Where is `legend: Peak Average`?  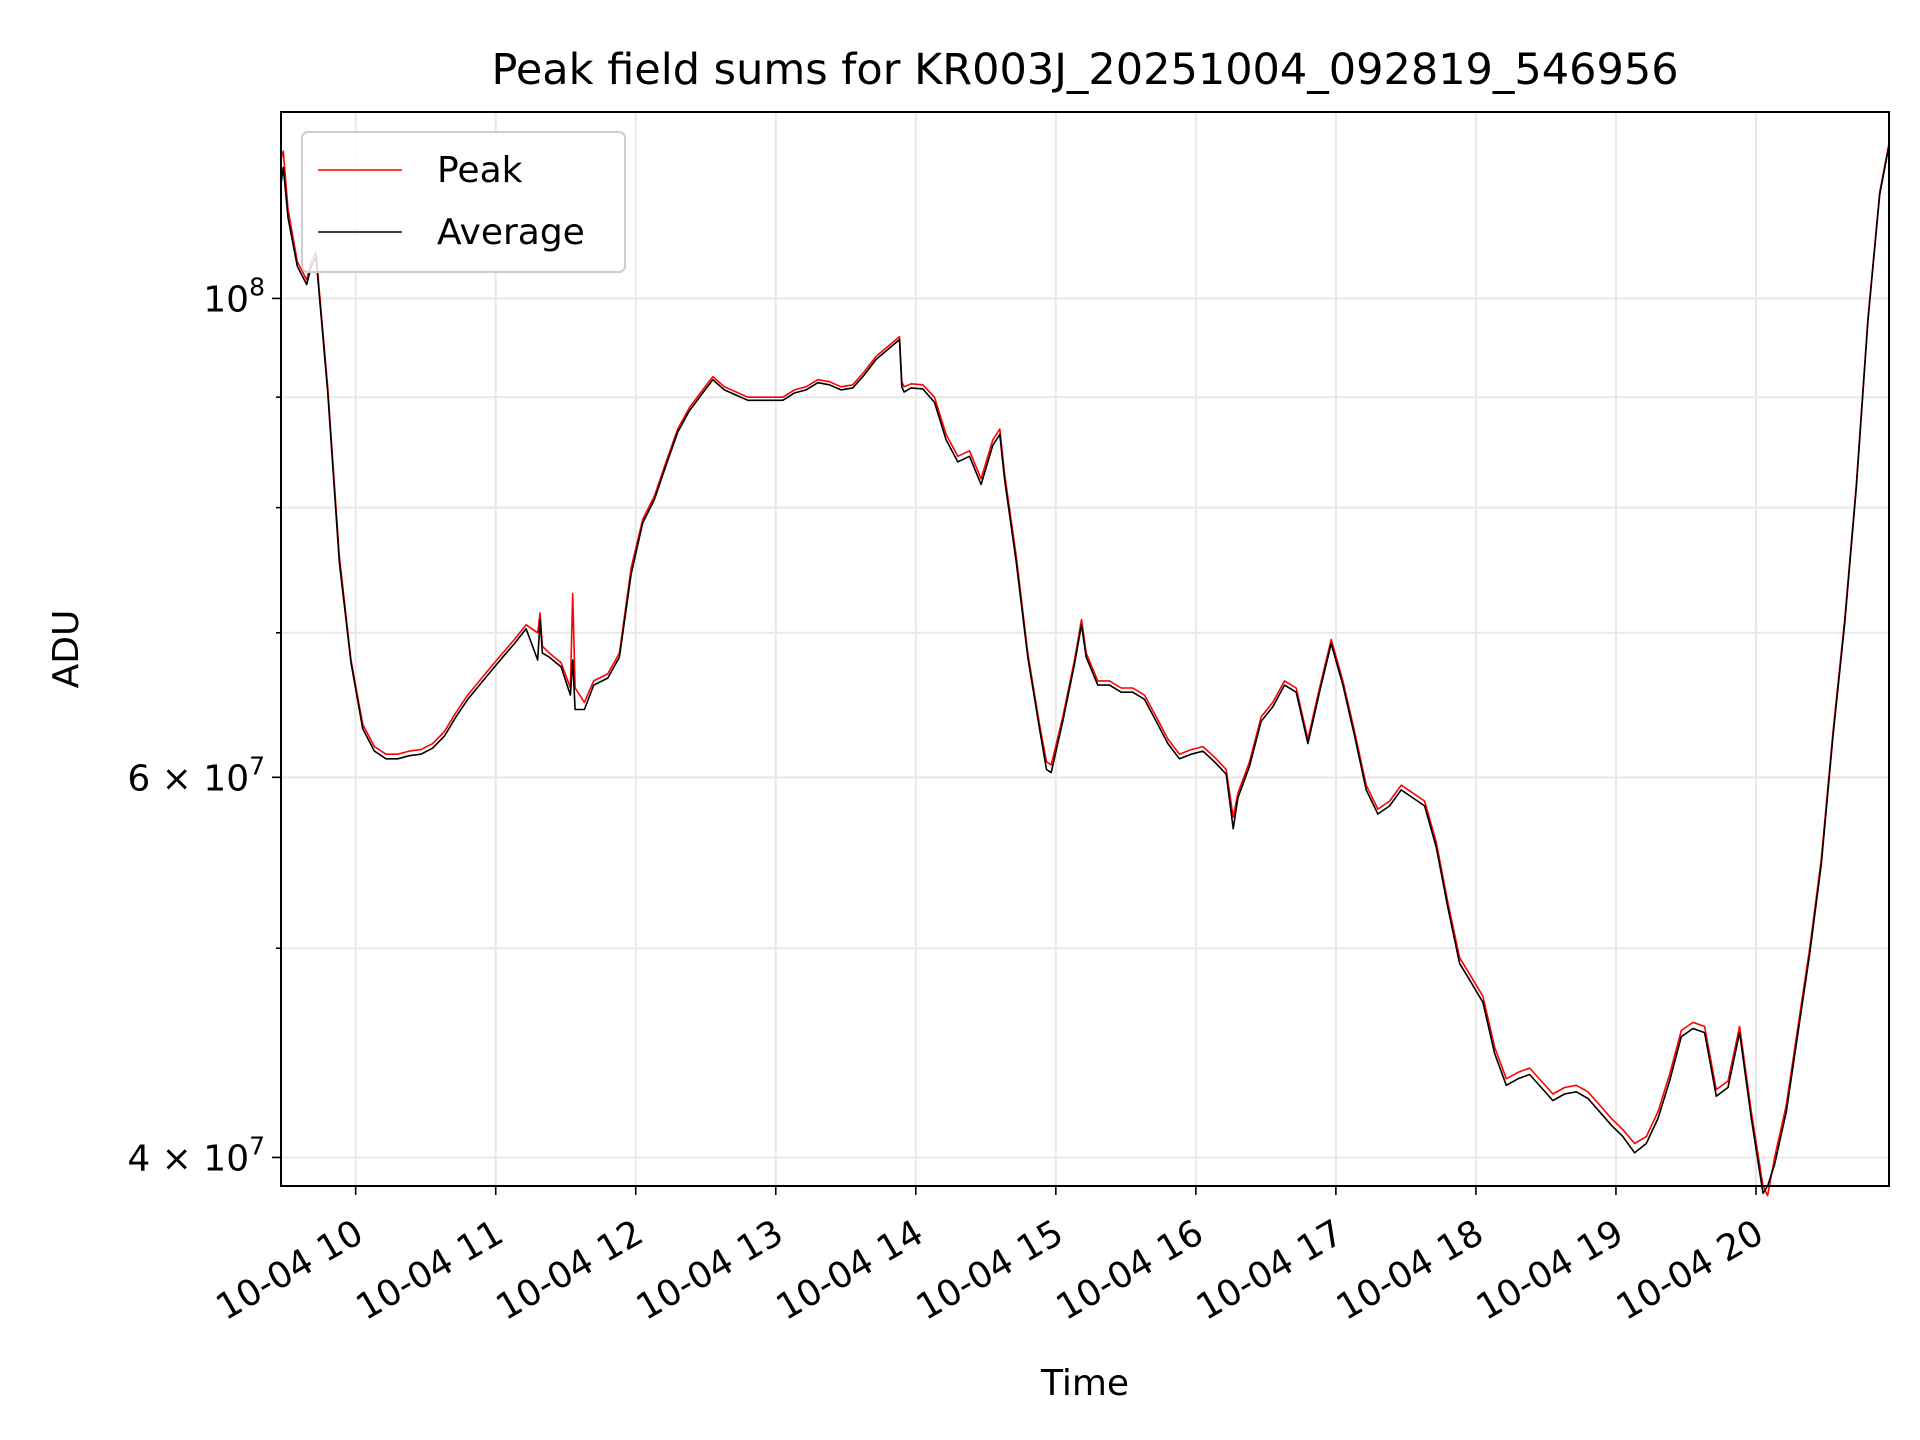 legend: Peak Average is located at coordinates (463, 202).